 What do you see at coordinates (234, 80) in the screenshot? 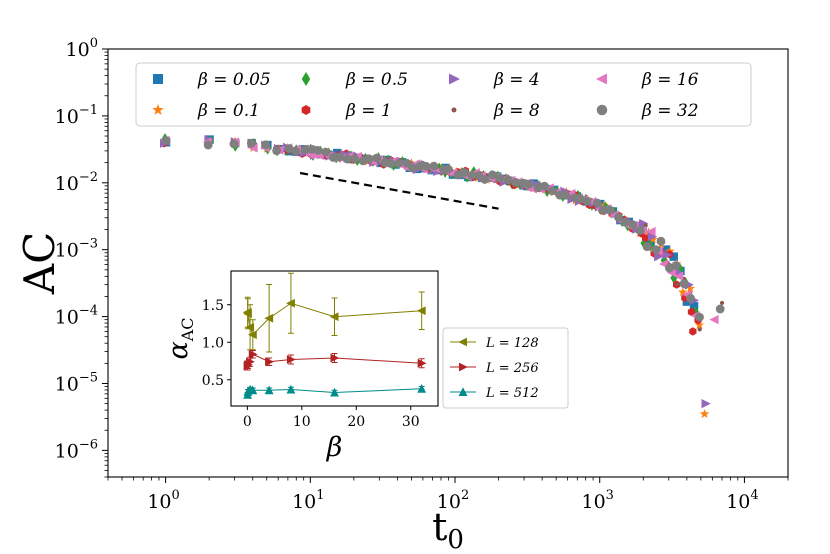
I see `legend-label: β = 0.05` at bounding box center [234, 80].